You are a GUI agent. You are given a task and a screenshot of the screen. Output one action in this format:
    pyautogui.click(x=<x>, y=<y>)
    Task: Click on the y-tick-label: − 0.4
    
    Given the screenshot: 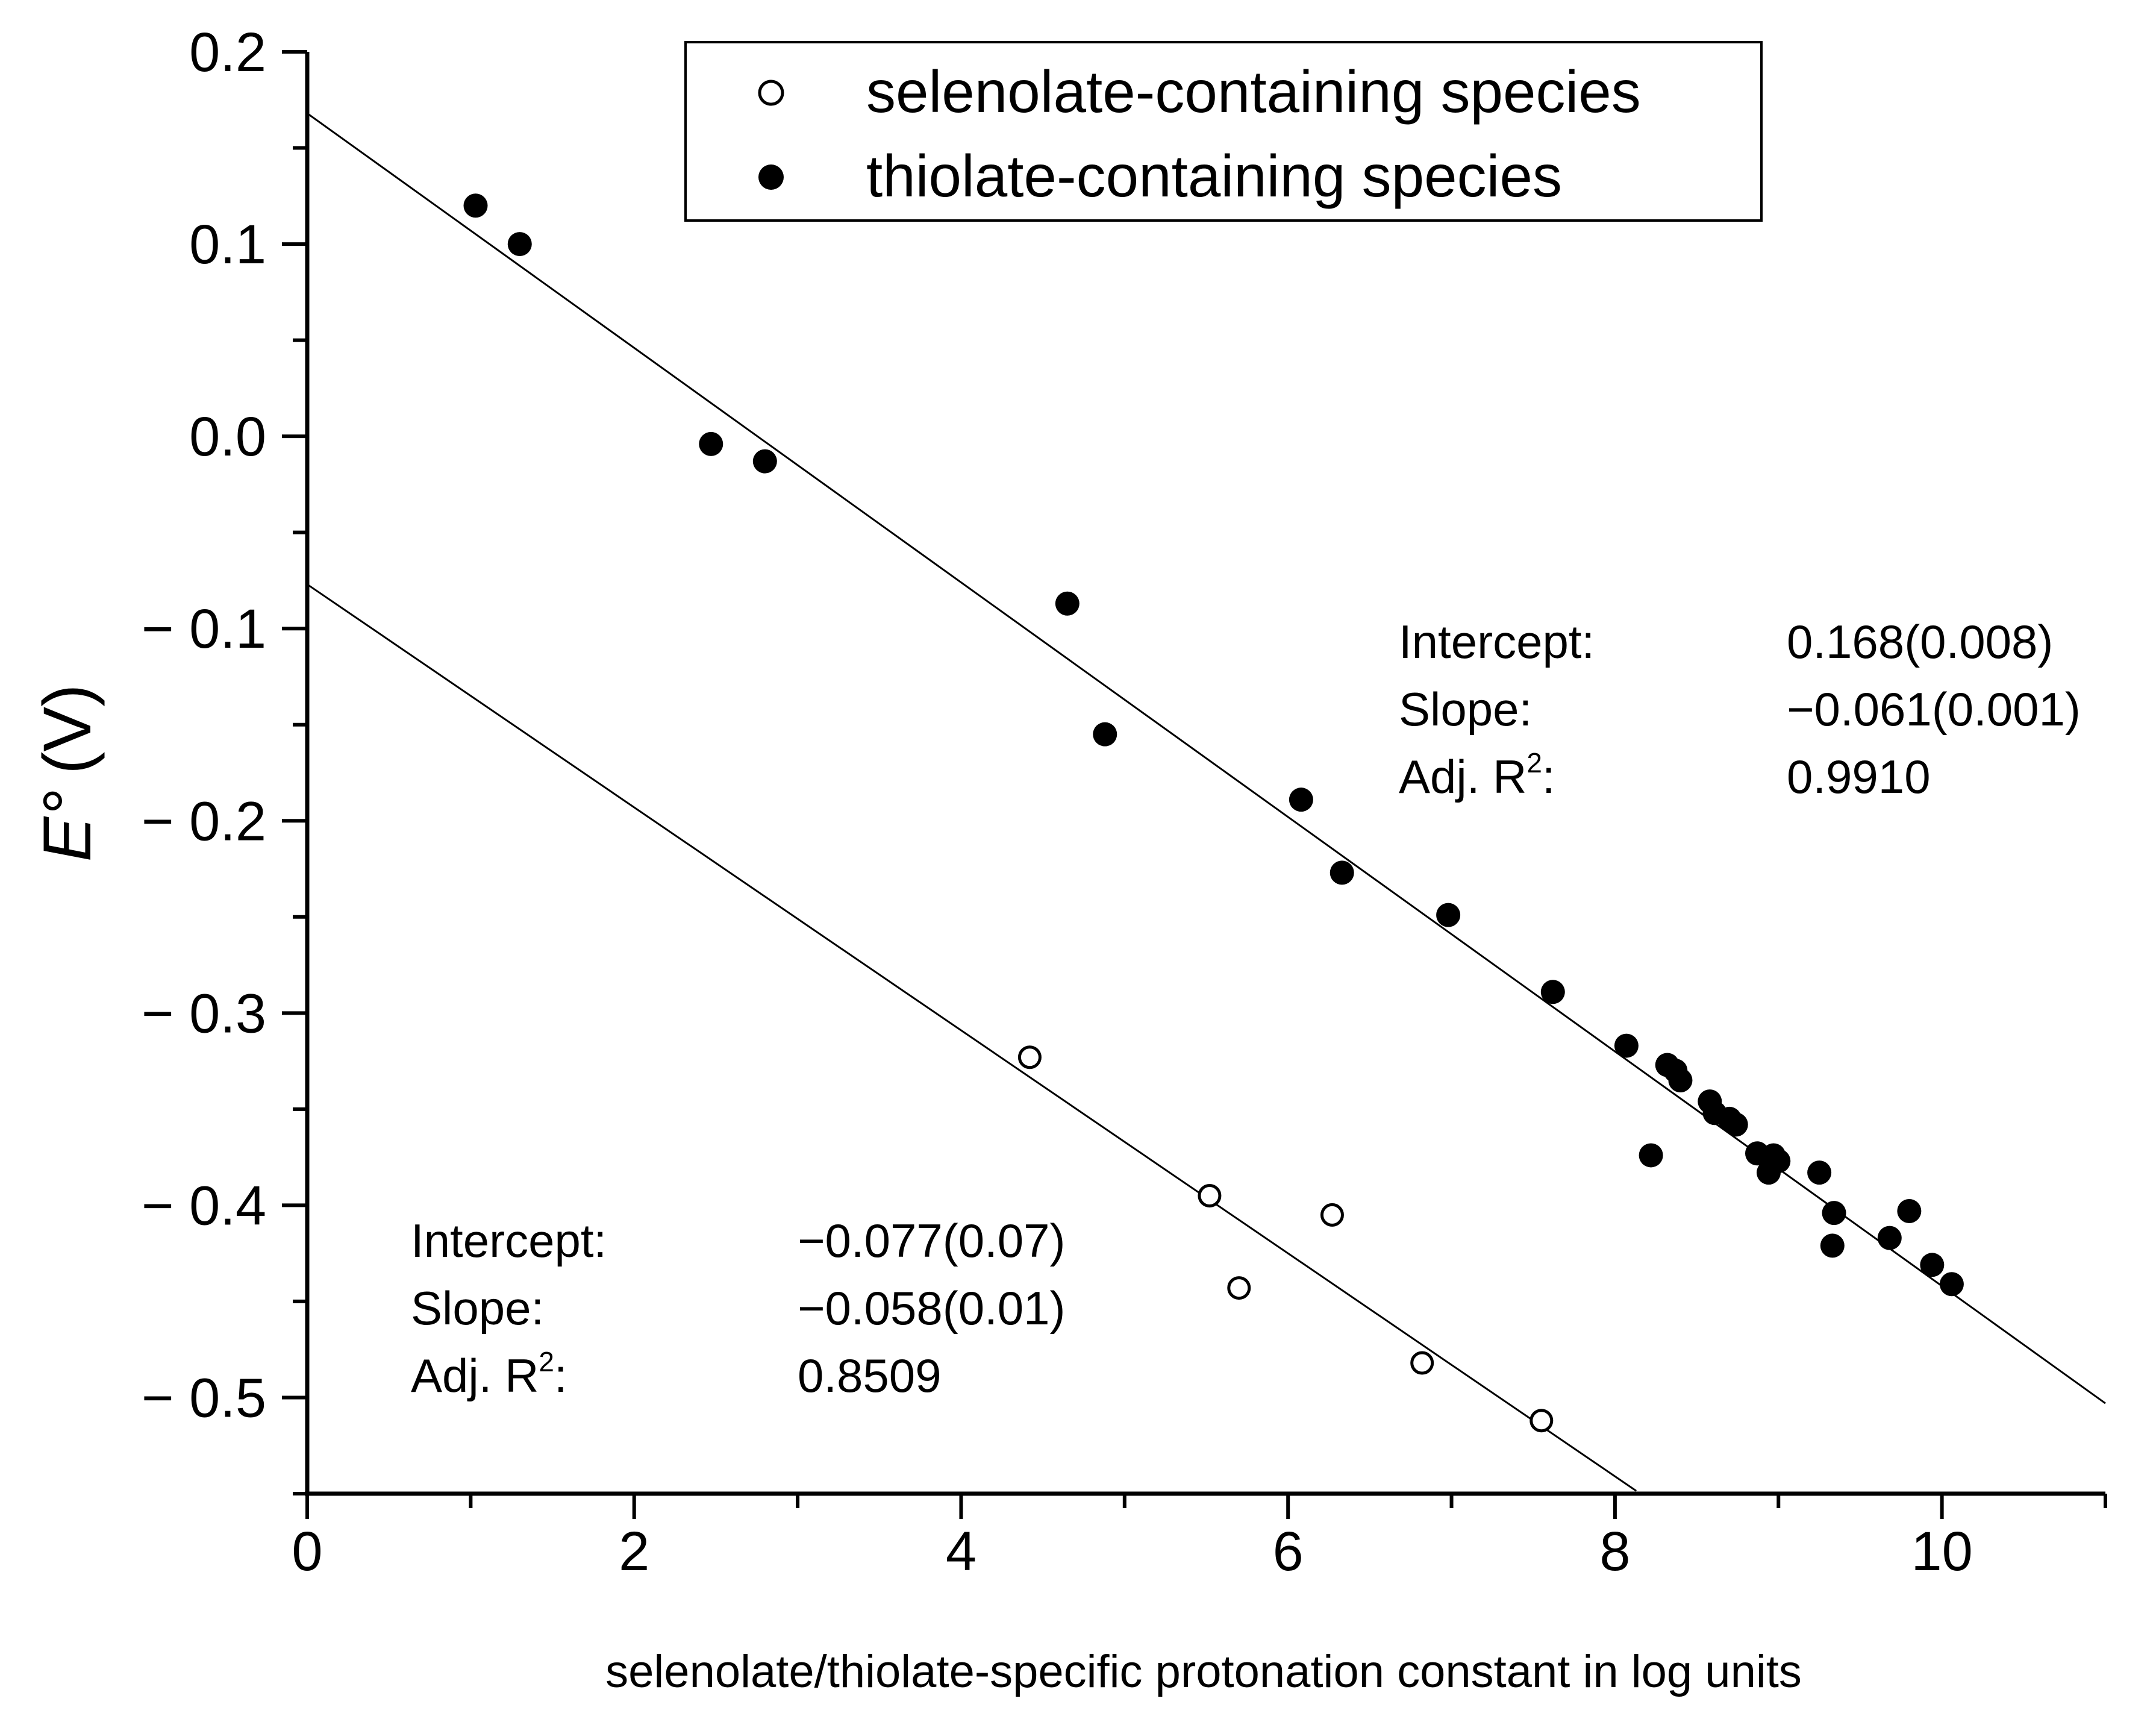 What is the action you would take?
    pyautogui.click(x=204, y=1205)
    